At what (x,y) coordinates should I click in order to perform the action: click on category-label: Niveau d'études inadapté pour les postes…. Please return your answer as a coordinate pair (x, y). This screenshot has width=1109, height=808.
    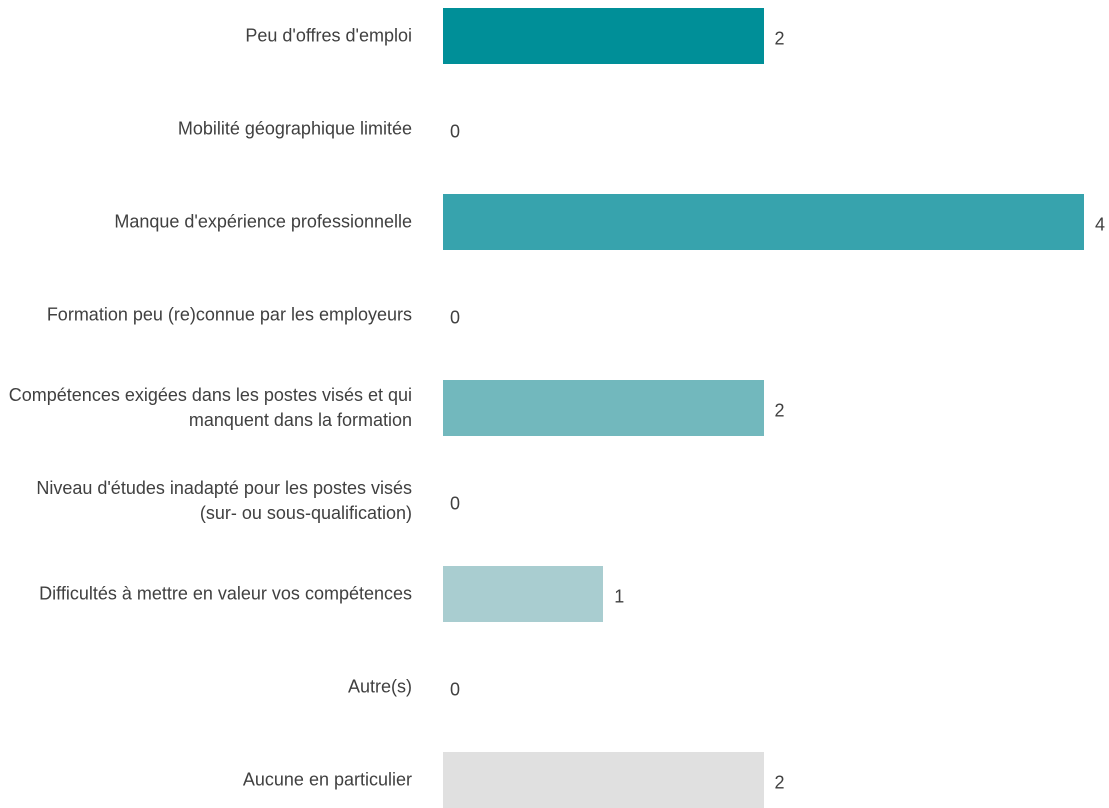
    Looking at the image, I should click on (224, 500).